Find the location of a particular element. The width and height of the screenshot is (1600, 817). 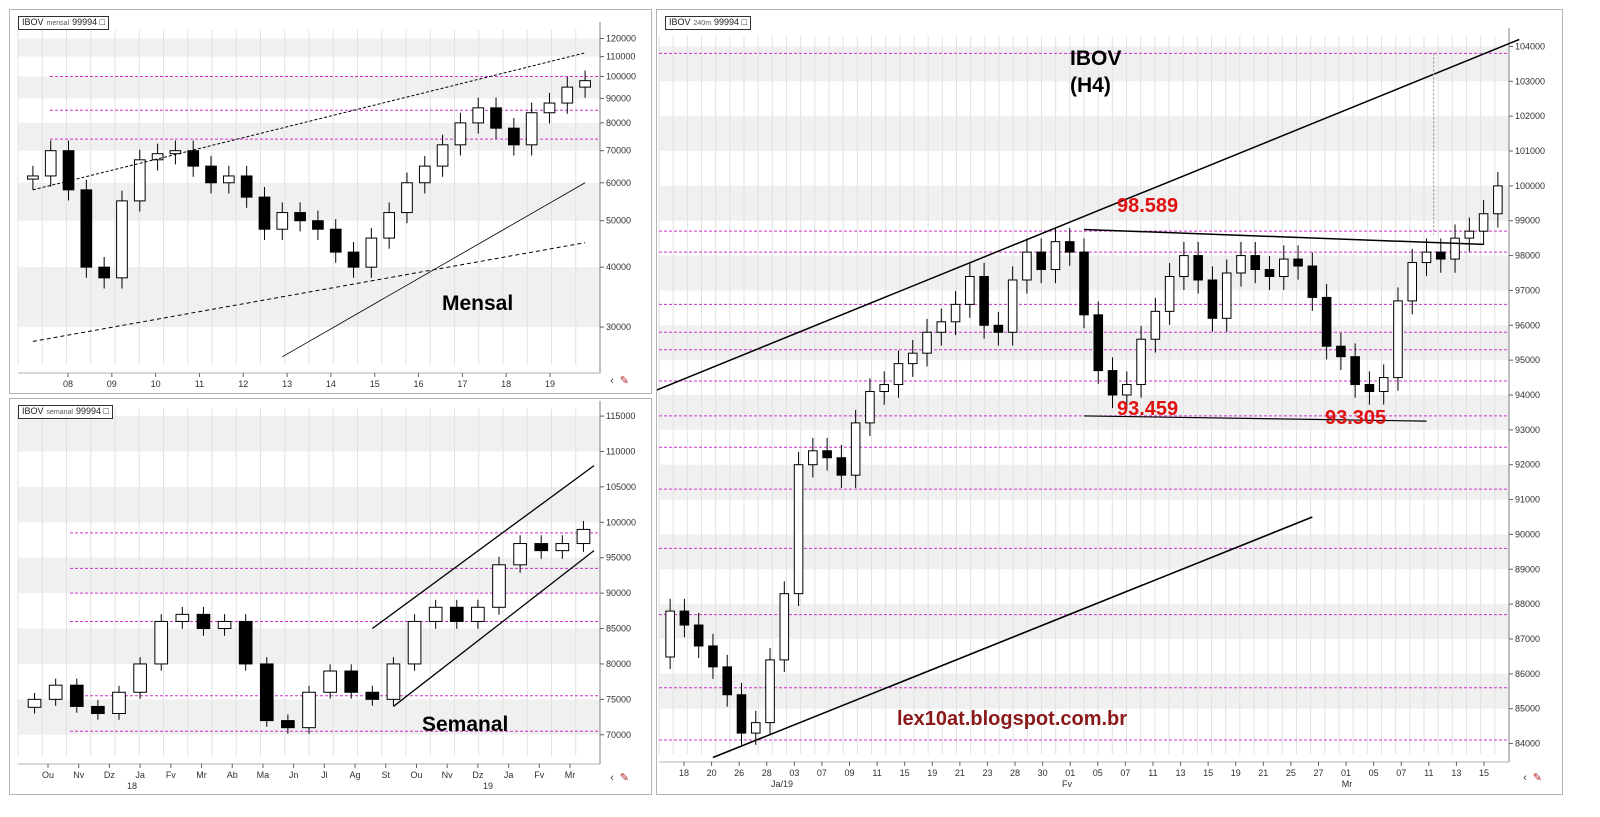

y-tick-label: 88000 is located at coordinates (1527, 604).